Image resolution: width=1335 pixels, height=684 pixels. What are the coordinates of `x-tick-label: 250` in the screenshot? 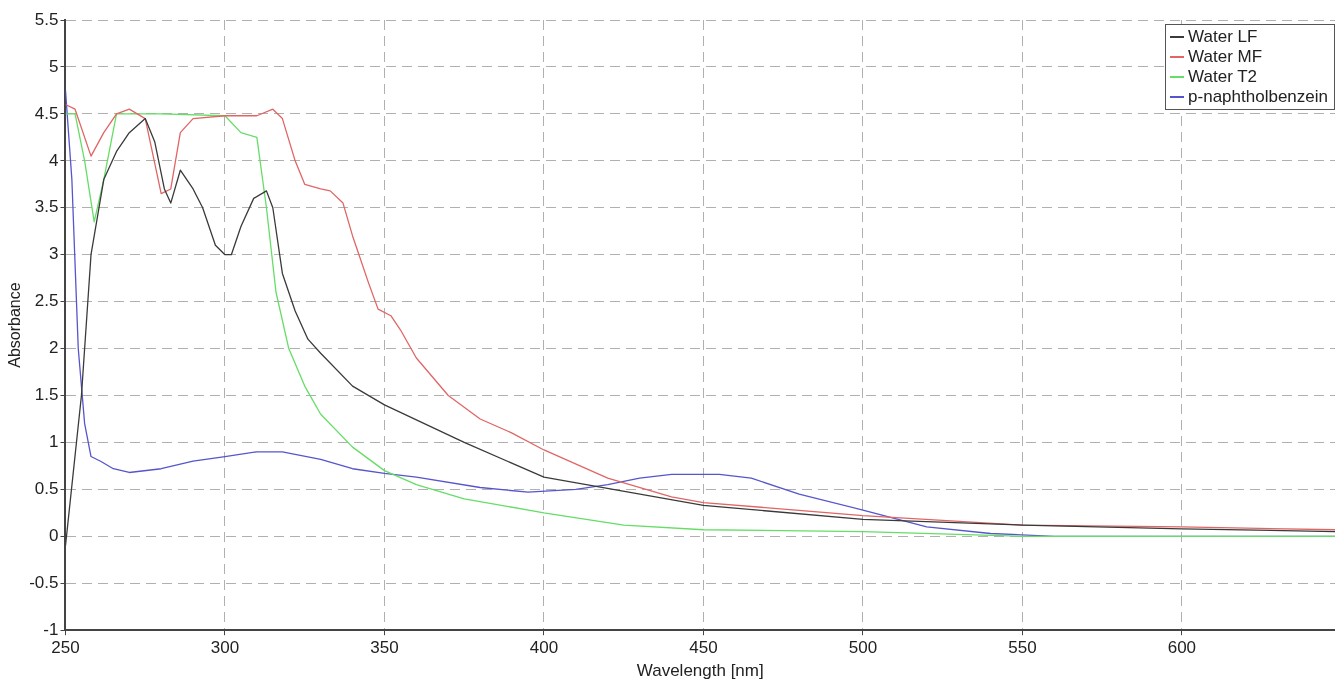 It's located at (65, 648).